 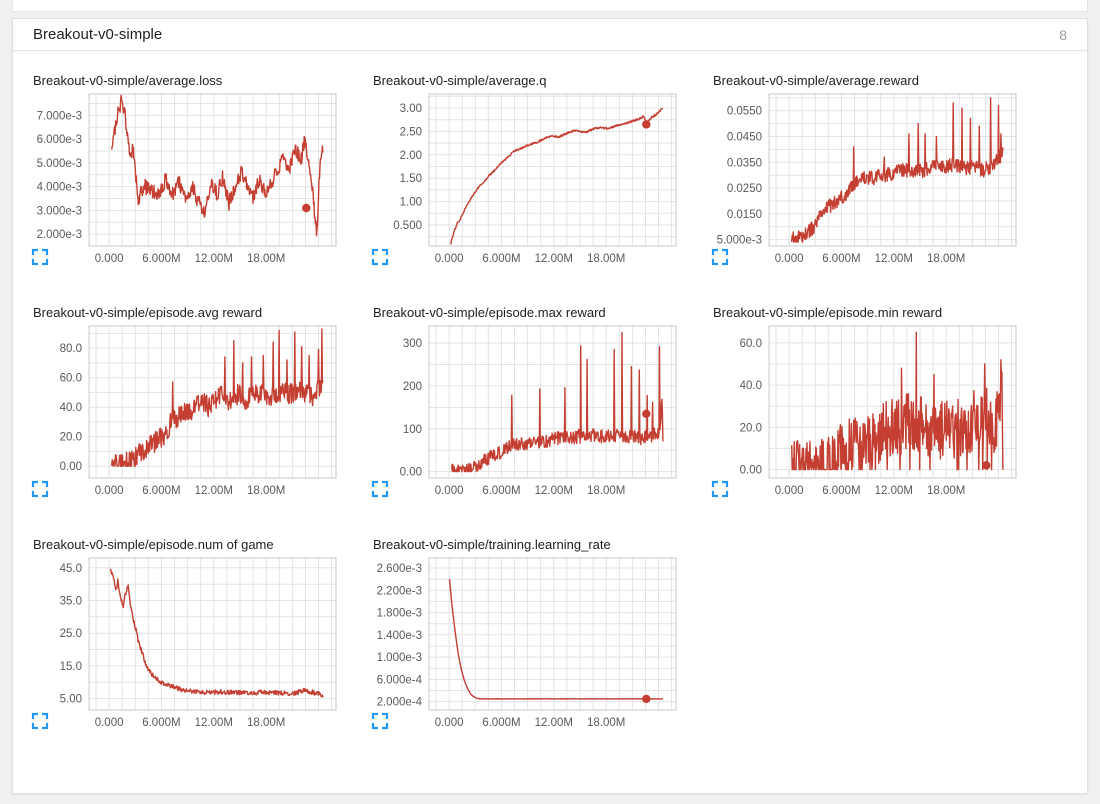 What do you see at coordinates (816, 80) in the screenshot?
I see `chart-title: Breakout-v0-simple/average.reward` at bounding box center [816, 80].